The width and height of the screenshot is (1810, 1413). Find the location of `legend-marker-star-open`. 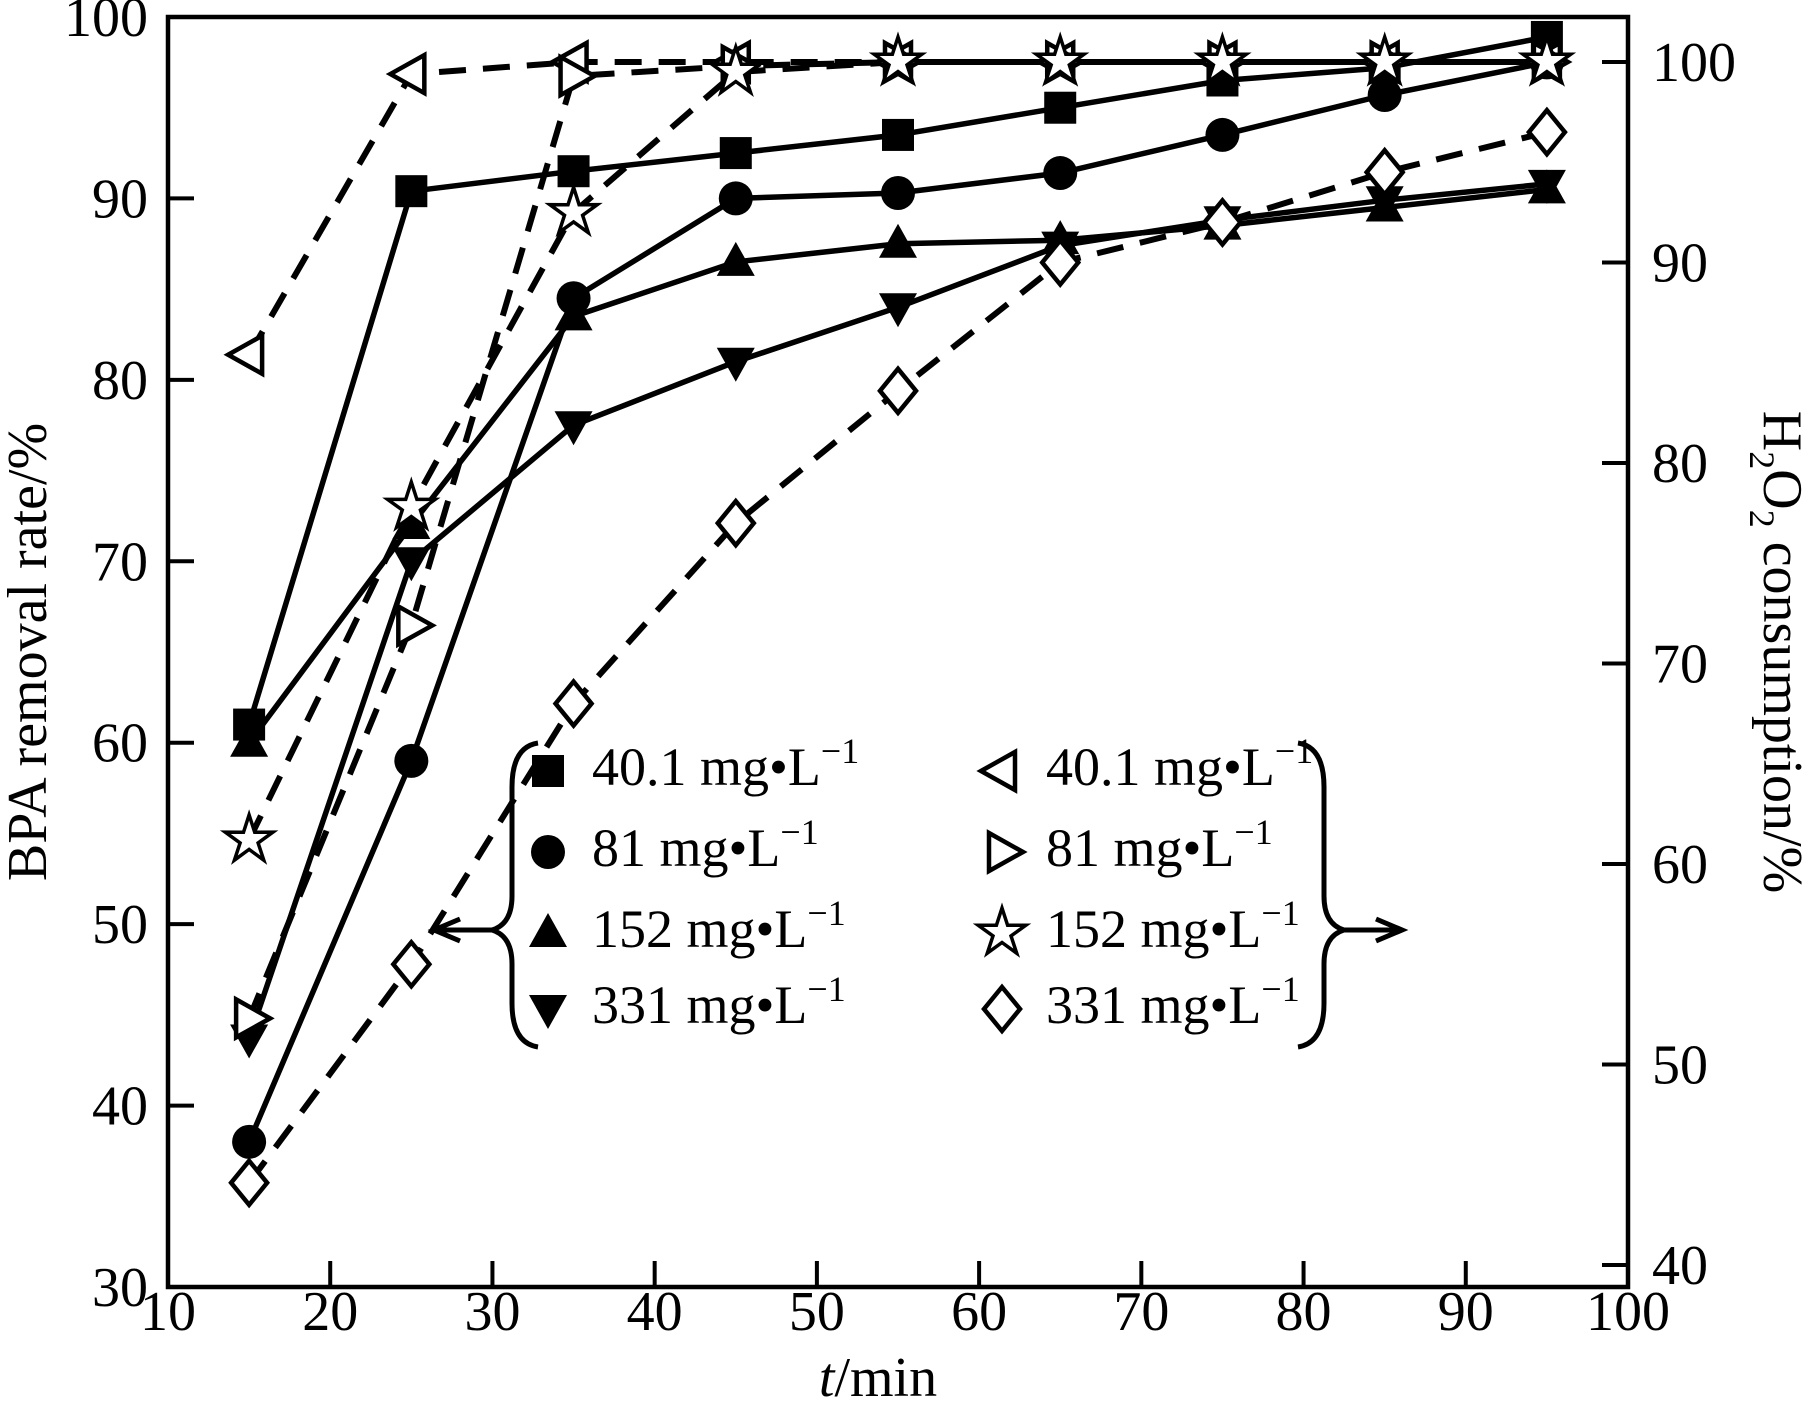

legend-marker-star-open is located at coordinates (1002, 930).